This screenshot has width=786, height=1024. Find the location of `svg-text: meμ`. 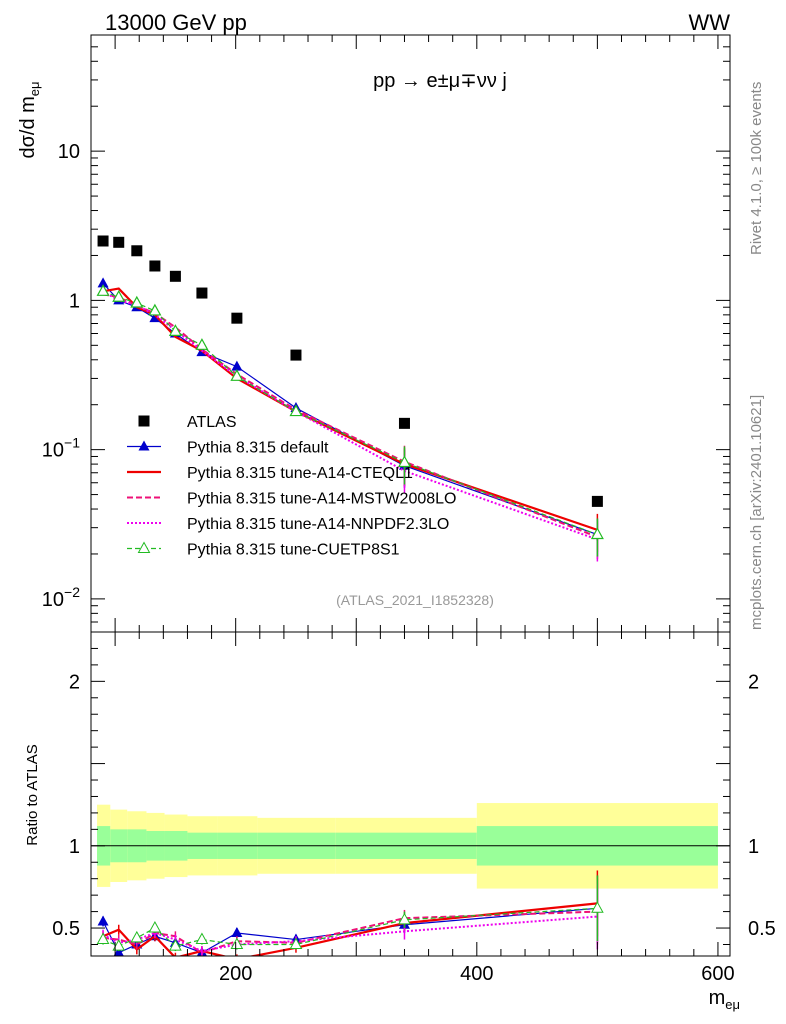

svg-text: meμ is located at coordinates (724, 999).